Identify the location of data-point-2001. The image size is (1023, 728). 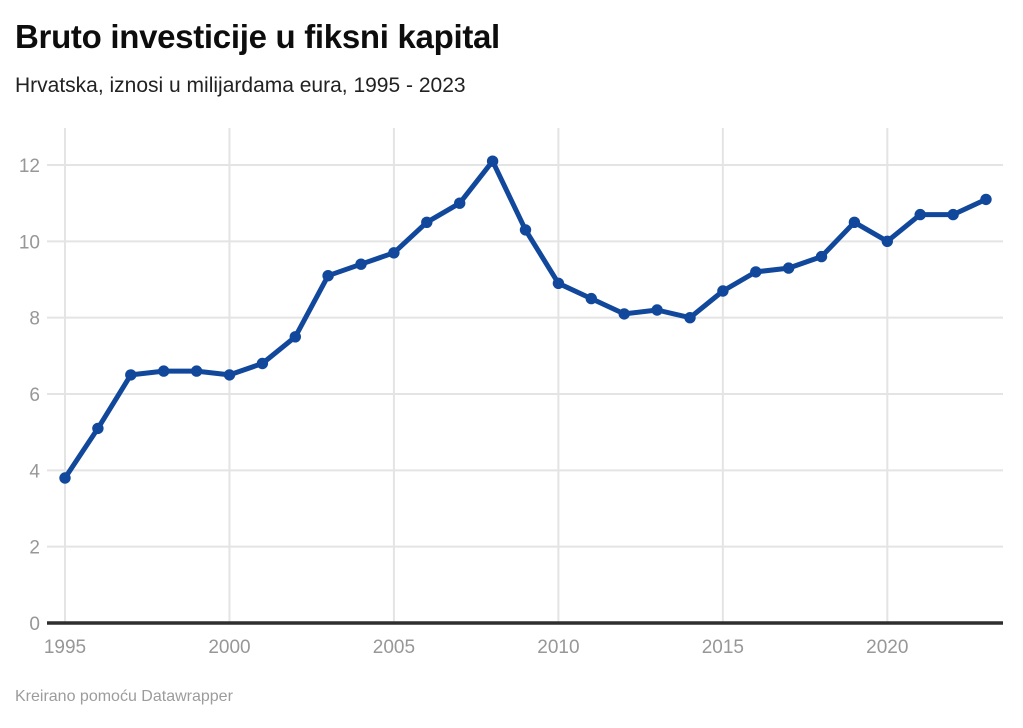
(262, 363).